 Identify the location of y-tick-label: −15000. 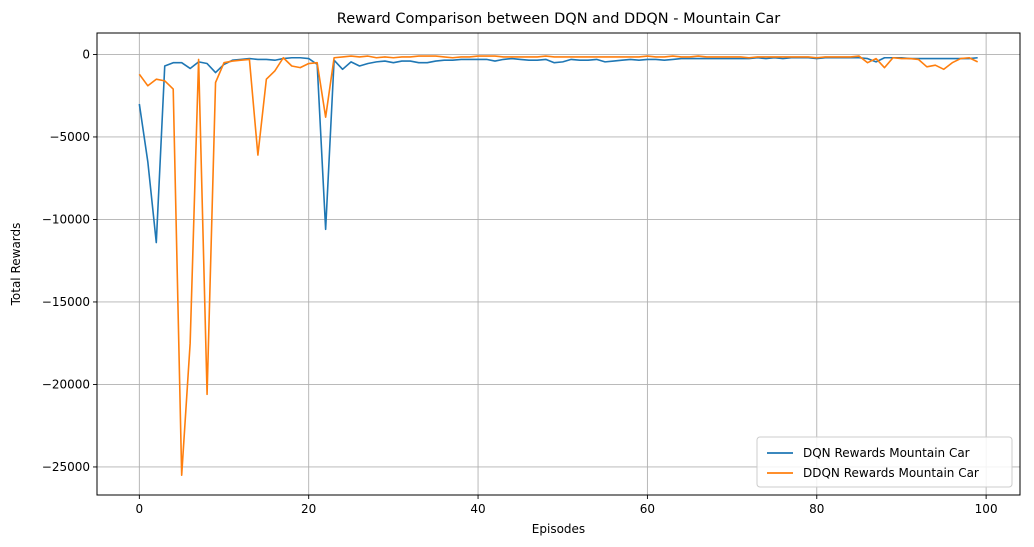
(66, 302).